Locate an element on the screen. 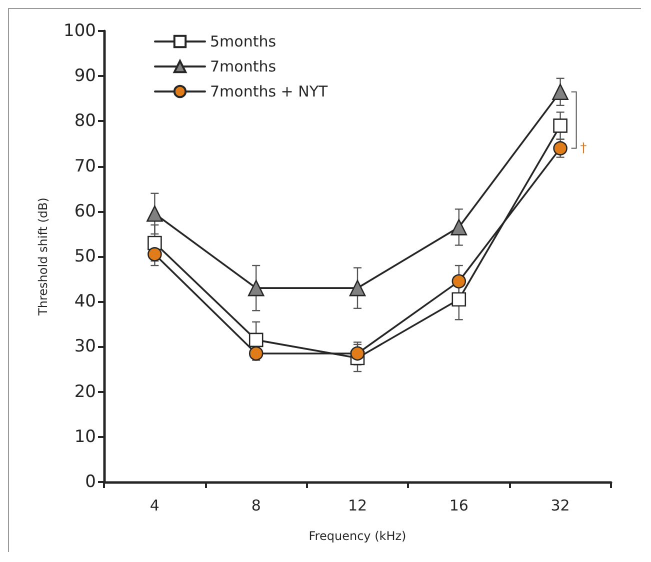  x-tick-label: 12 is located at coordinates (358, 505).